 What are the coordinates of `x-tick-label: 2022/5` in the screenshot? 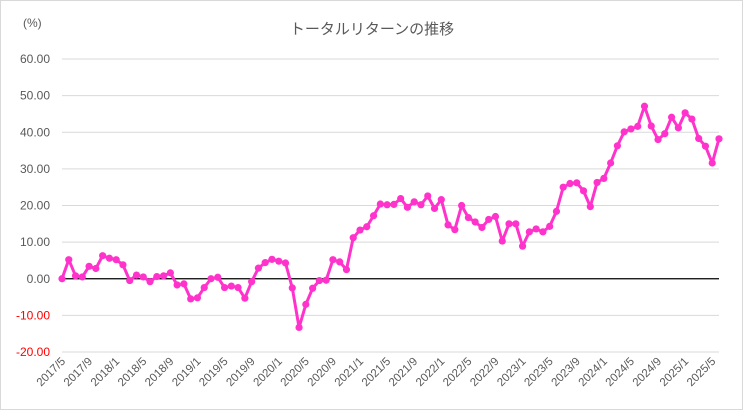 It's located at (457, 372).